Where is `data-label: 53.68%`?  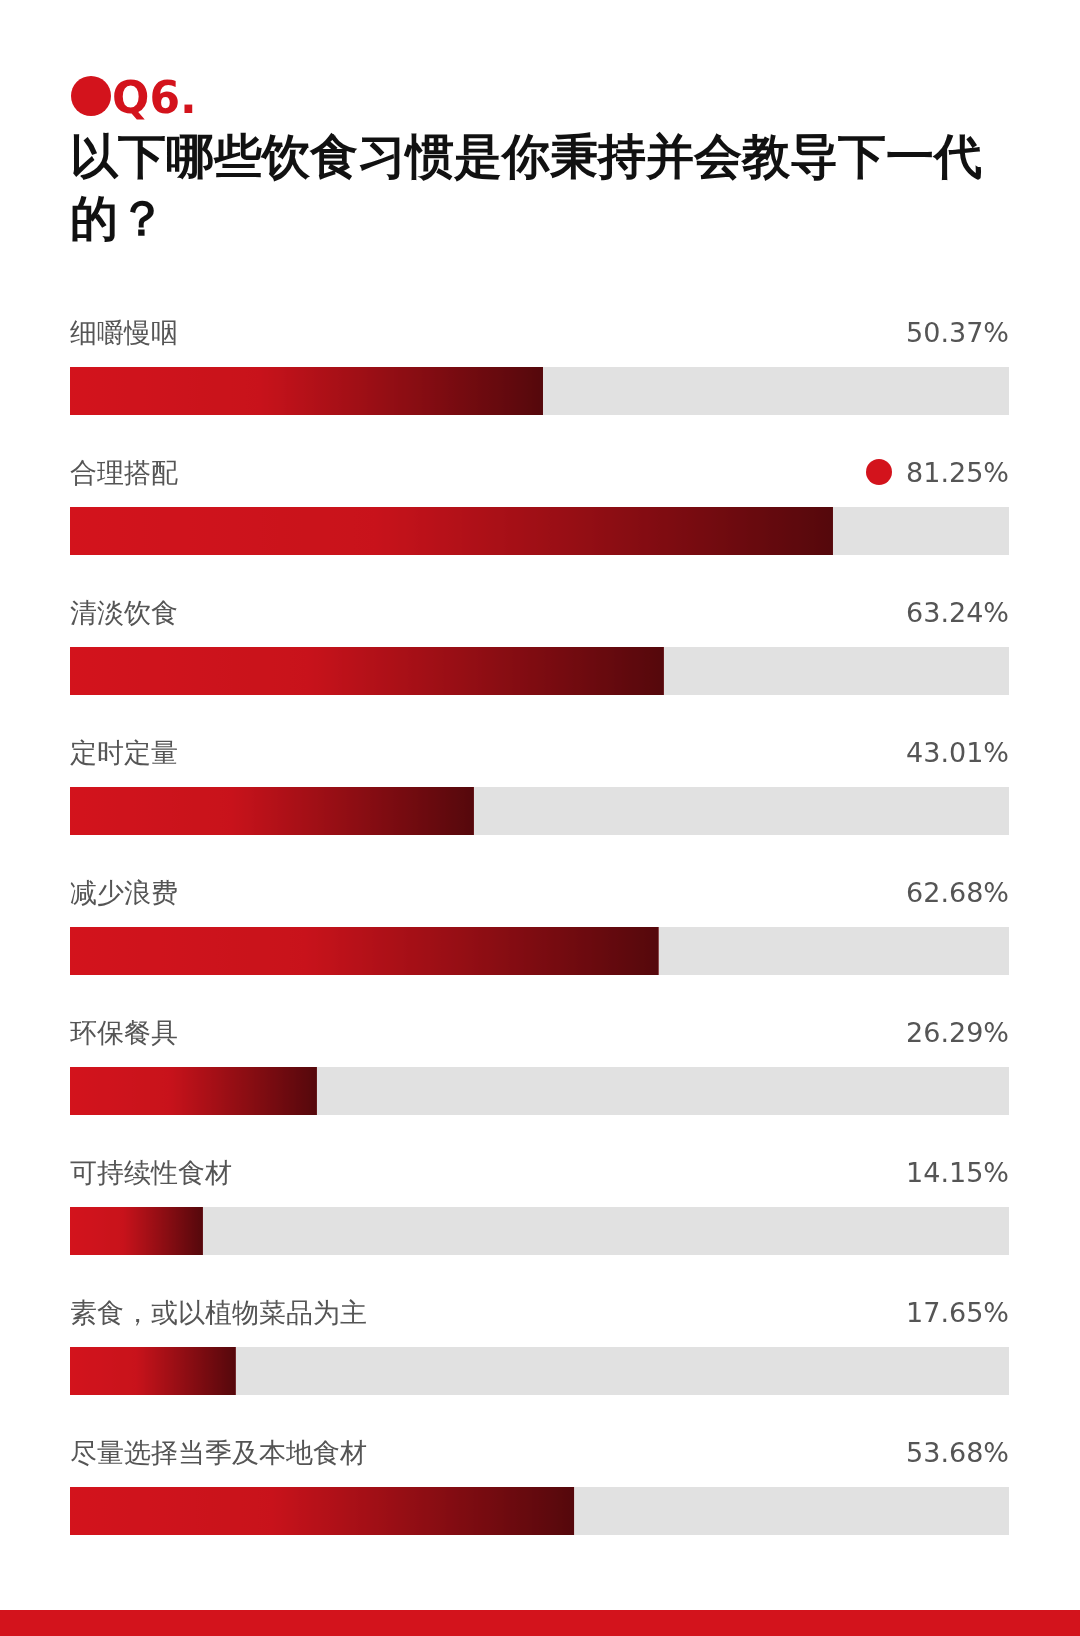 data-label: 53.68% is located at coordinates (957, 1452).